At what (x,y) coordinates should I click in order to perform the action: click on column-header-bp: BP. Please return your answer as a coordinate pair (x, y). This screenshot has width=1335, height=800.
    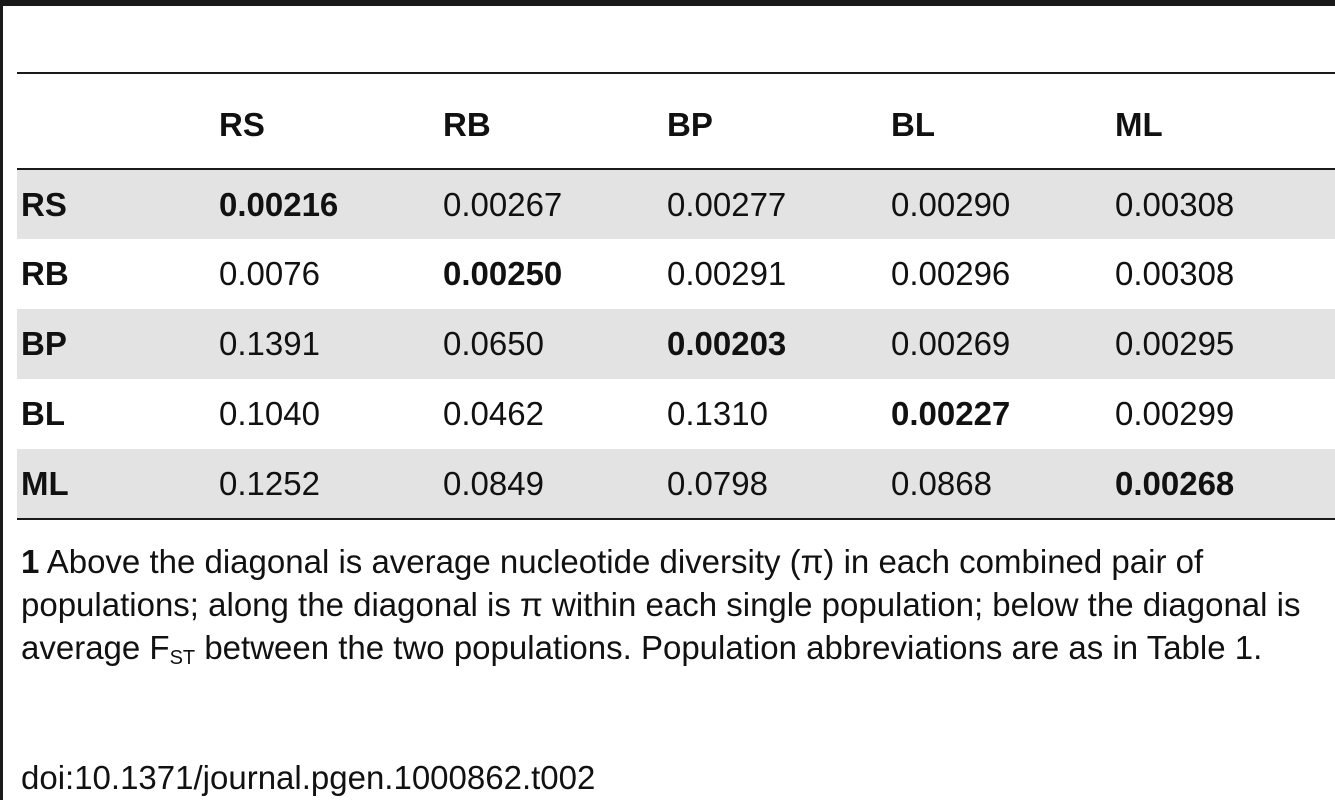
    Looking at the image, I should click on (690, 124).